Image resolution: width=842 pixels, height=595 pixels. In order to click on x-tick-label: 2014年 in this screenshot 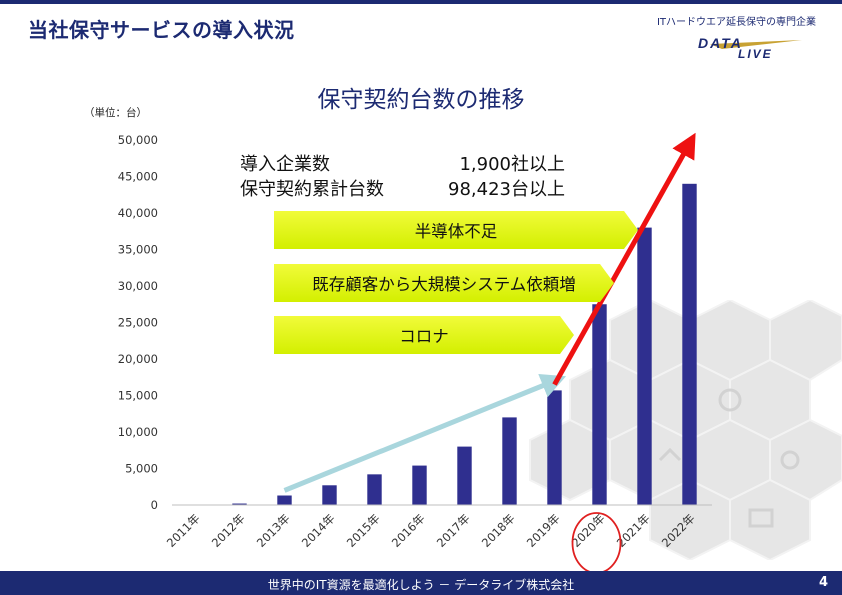, I will do `click(318, 530)`.